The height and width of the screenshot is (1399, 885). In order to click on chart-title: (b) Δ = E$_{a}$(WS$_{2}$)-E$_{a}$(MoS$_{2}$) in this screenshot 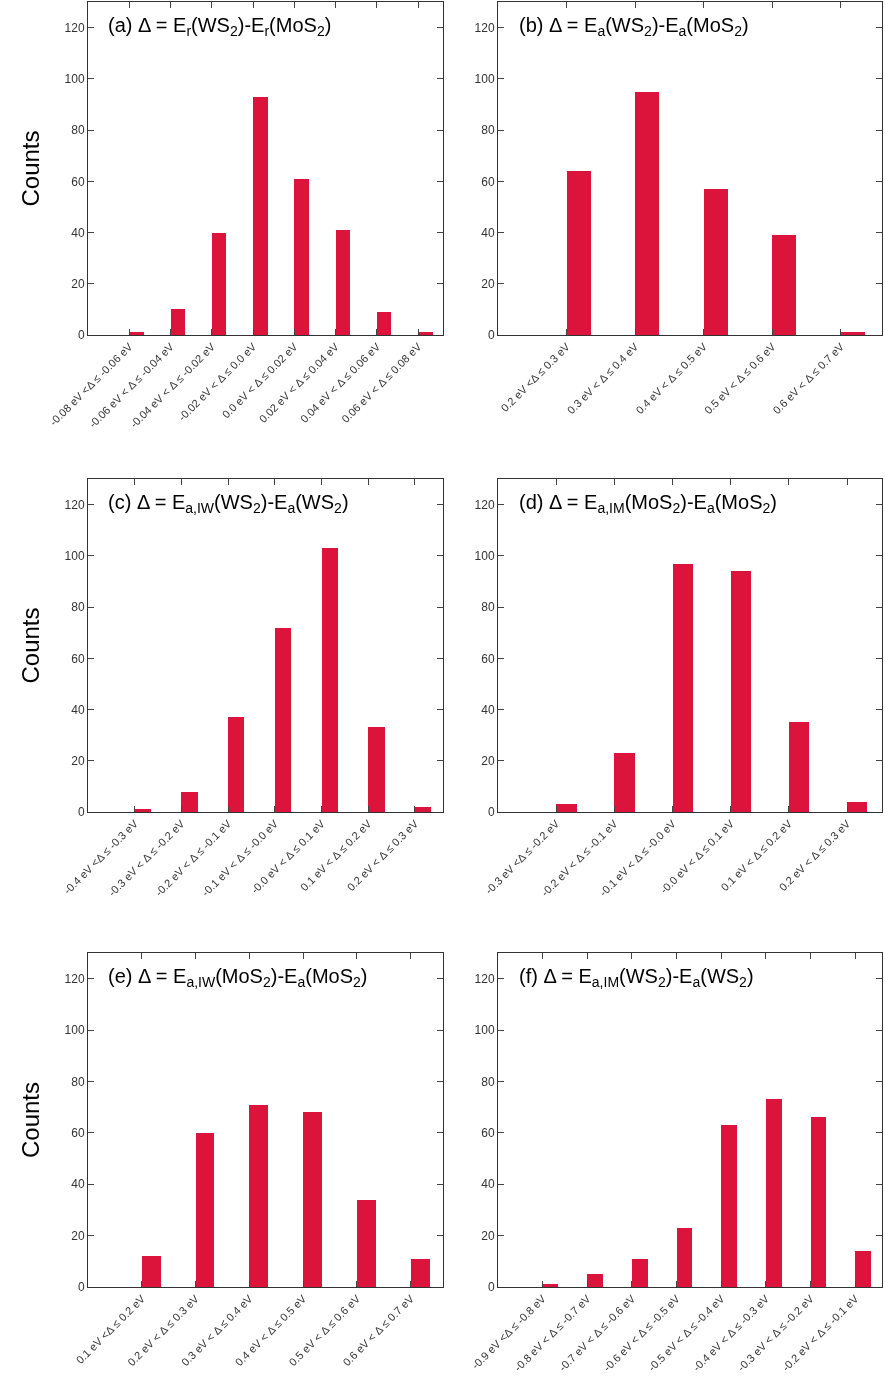, I will do `click(634, 27)`.